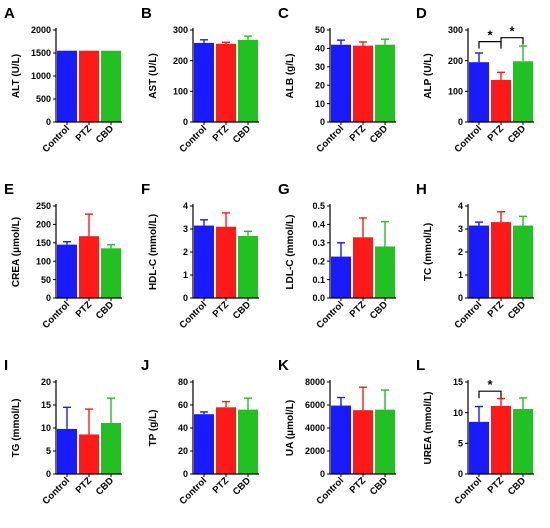 Image resolution: width=550 pixels, height=528 pixels. I want to click on panel-f: F HDL-C (mmol/L) Control PTZ CBD 0 1 2 3 4, so click(200, 256).